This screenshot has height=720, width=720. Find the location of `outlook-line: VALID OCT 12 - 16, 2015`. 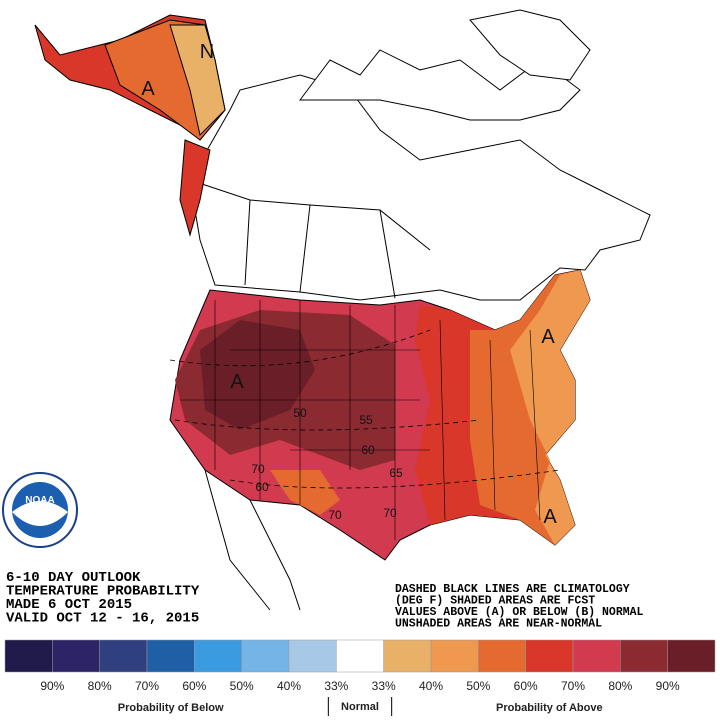

outlook-line: VALID OCT 12 - 16, 2015 is located at coordinates (102, 619).